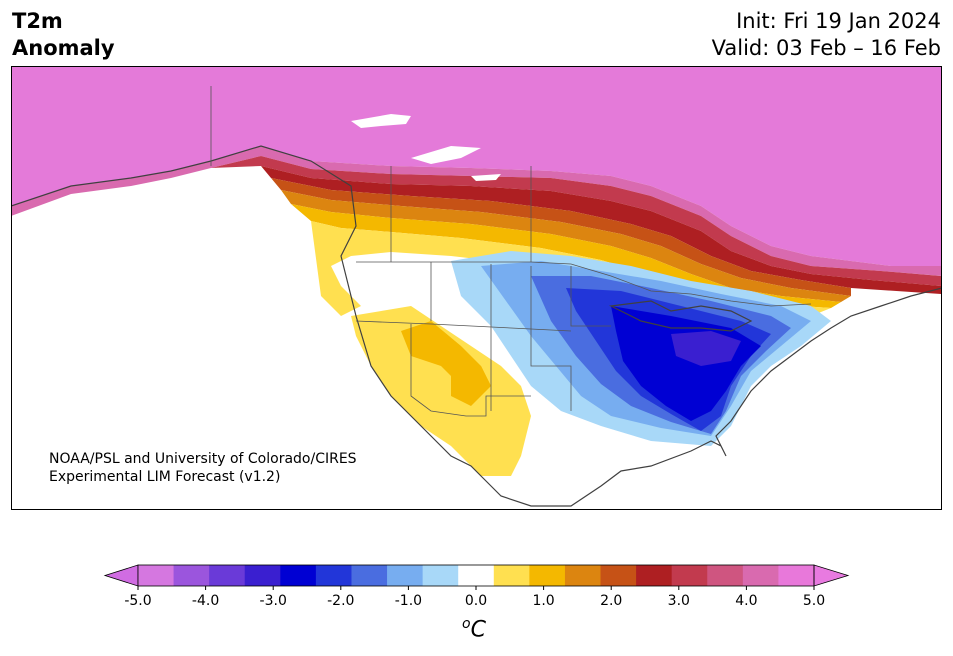  What do you see at coordinates (165, 477) in the screenshot?
I see `credit-line-2: Experimental LIM Forecast (v1.2)` at bounding box center [165, 477].